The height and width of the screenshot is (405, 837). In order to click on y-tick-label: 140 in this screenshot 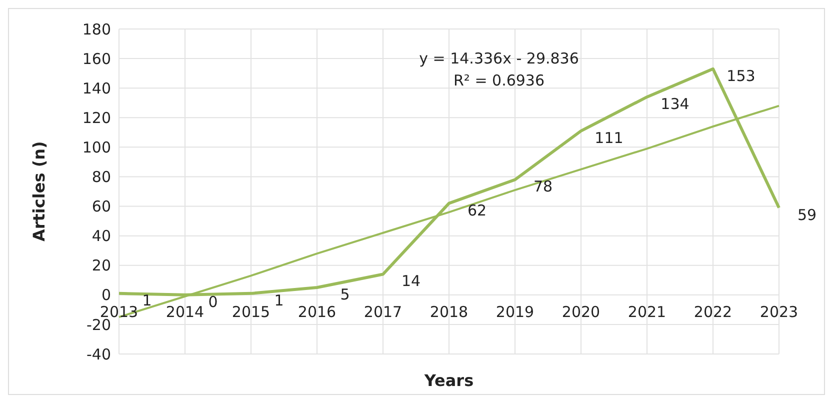, I will do `click(96, 88)`.